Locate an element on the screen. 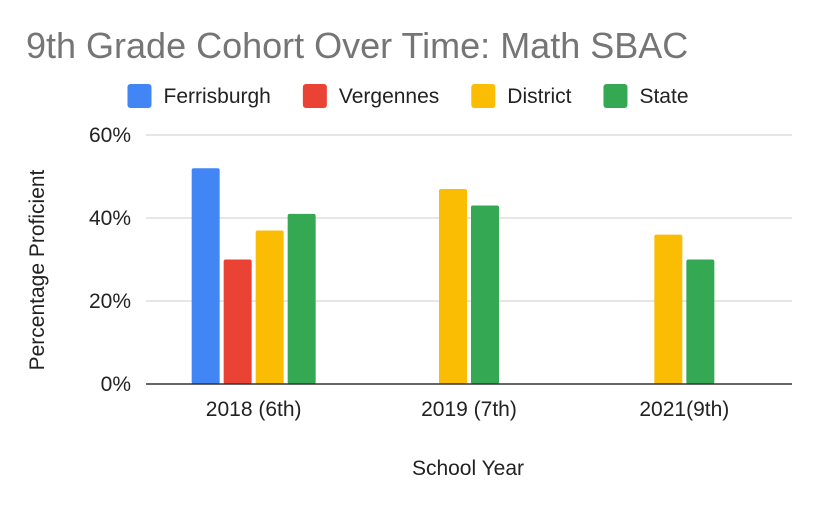 Image resolution: width=816 pixels, height=506 pixels. x-tick-label: 2019 (7th) is located at coordinates (469, 409).